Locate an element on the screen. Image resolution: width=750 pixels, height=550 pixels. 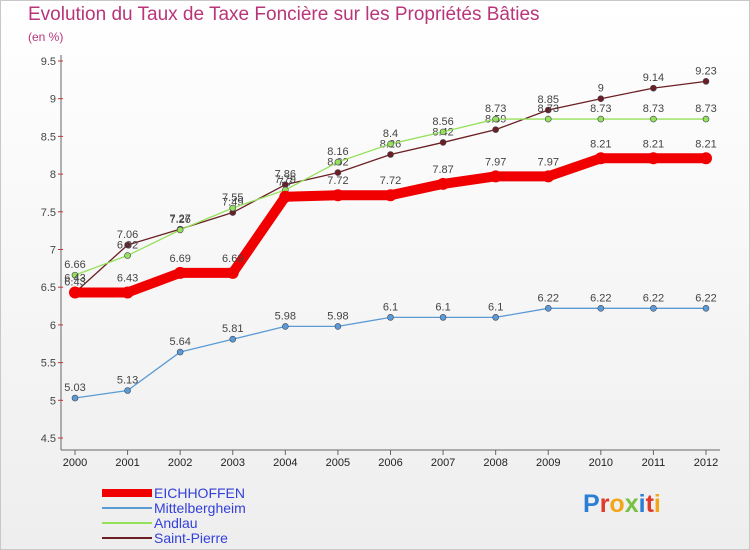
x-tick-label: 2004 is located at coordinates (285, 463).